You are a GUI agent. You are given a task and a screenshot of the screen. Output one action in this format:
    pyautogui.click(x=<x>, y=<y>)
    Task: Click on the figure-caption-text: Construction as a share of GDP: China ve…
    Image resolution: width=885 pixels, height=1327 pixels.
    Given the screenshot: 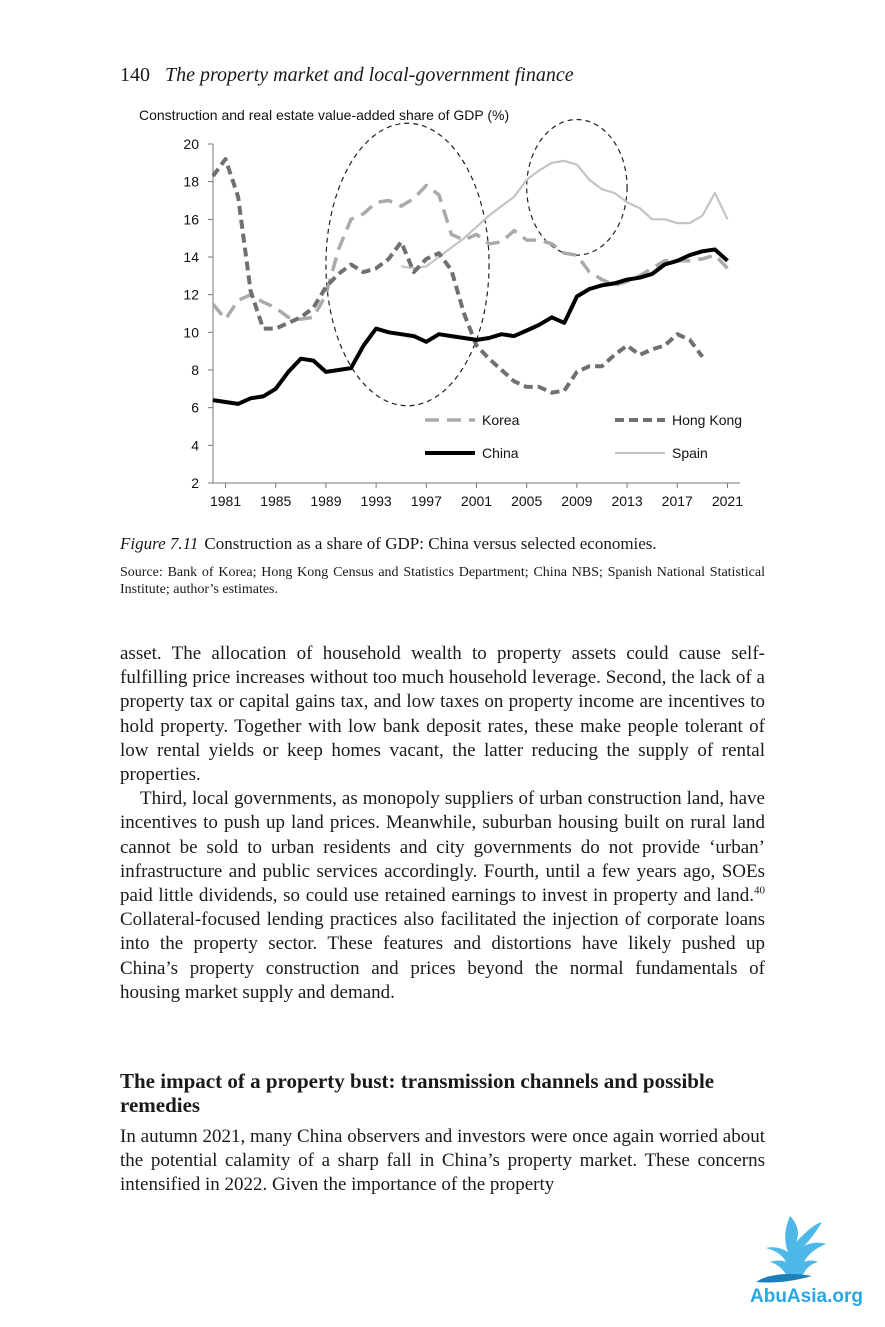 What is the action you would take?
    pyautogui.click(x=430, y=543)
    